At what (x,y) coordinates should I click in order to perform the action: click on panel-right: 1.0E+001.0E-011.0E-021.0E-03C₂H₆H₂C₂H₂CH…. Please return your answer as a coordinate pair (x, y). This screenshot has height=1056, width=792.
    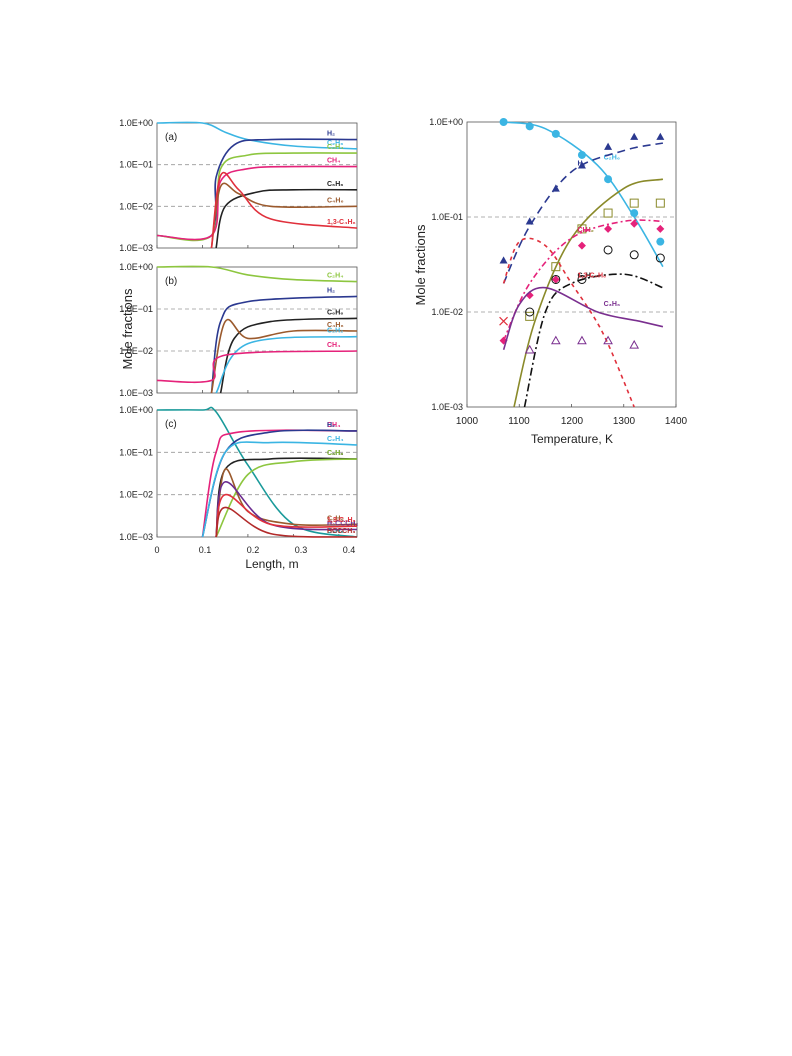
    Looking at the image, I should click on (553, 264).